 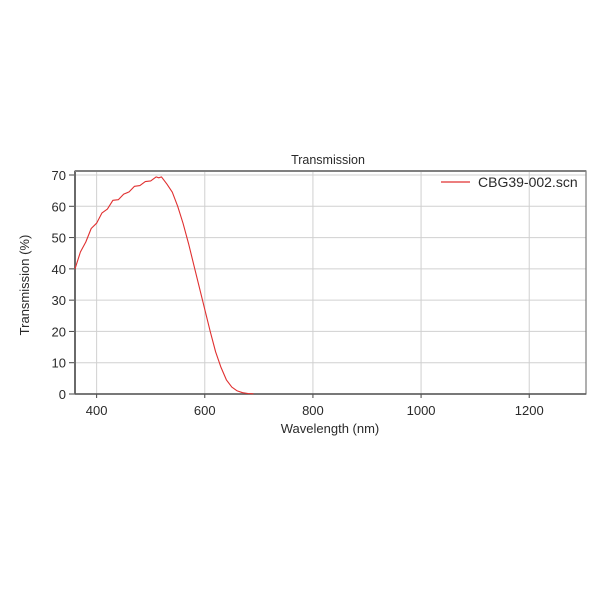 I want to click on x-tick-label: 600, so click(x=205, y=410).